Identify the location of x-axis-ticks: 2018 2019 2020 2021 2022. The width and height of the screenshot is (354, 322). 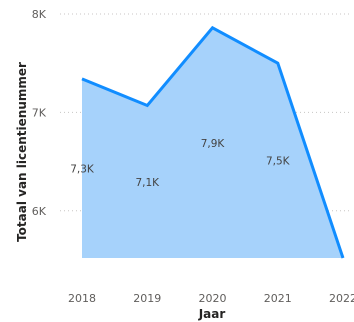
(211, 298).